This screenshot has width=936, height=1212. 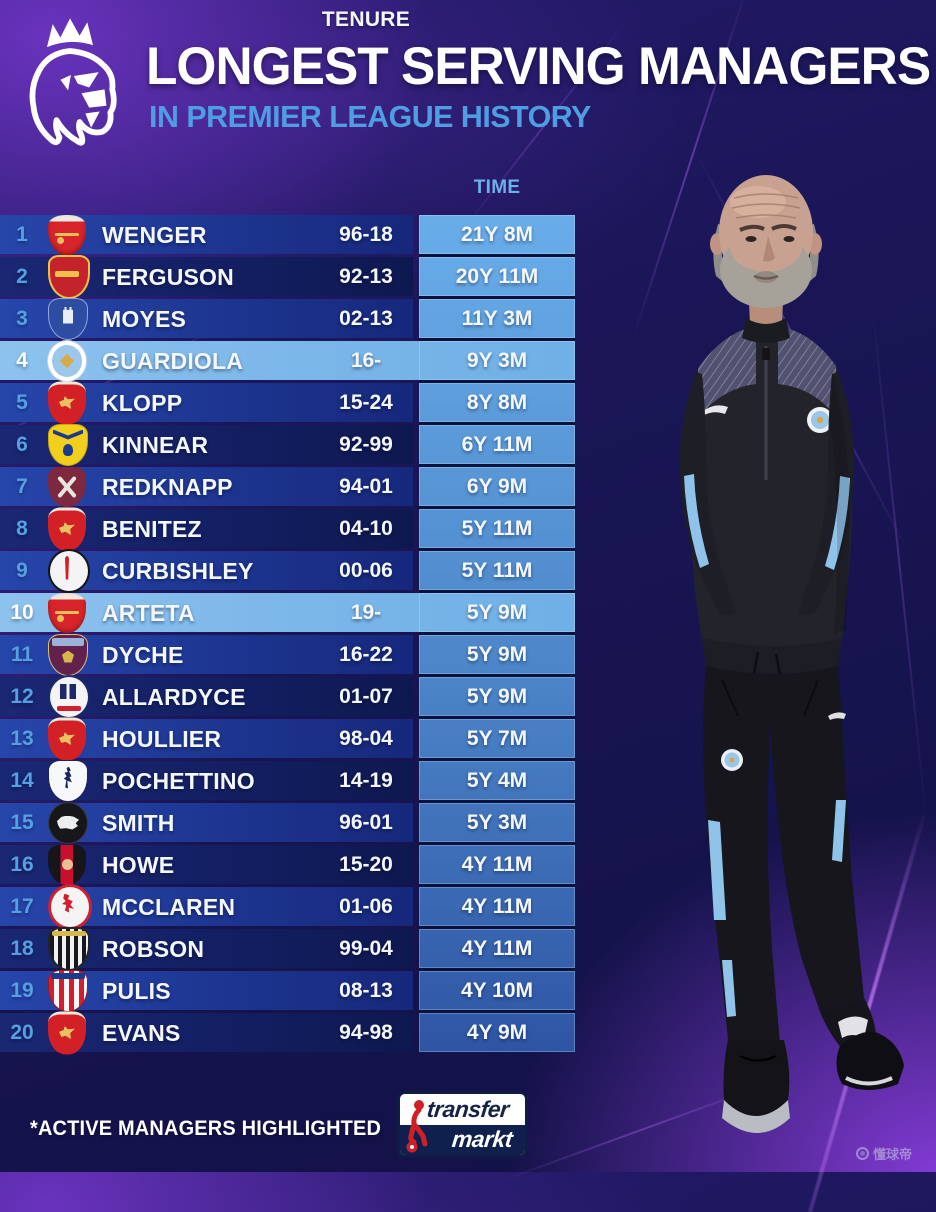 What do you see at coordinates (497, 738) in the screenshot?
I see `time-value: 5Y 7M` at bounding box center [497, 738].